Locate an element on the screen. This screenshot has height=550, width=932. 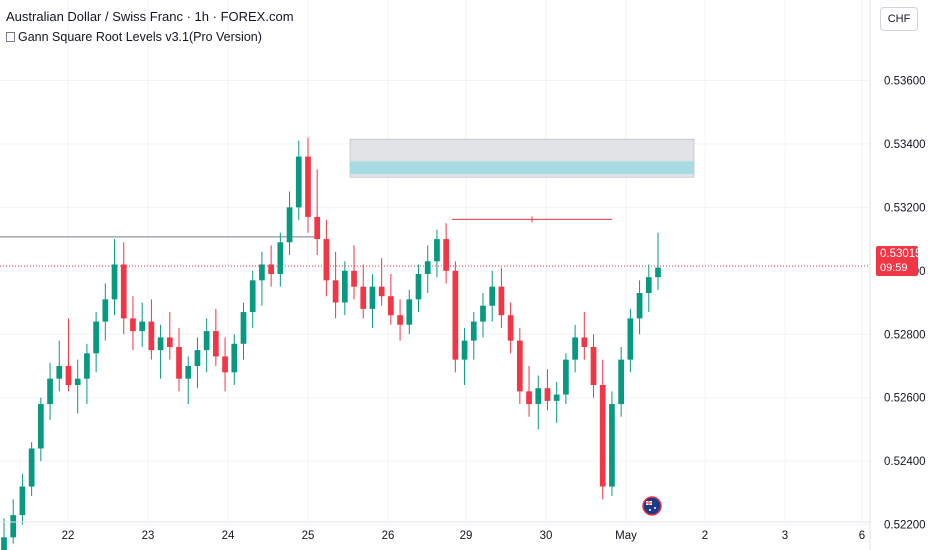
flag-au-icon is located at coordinates (652, 506).